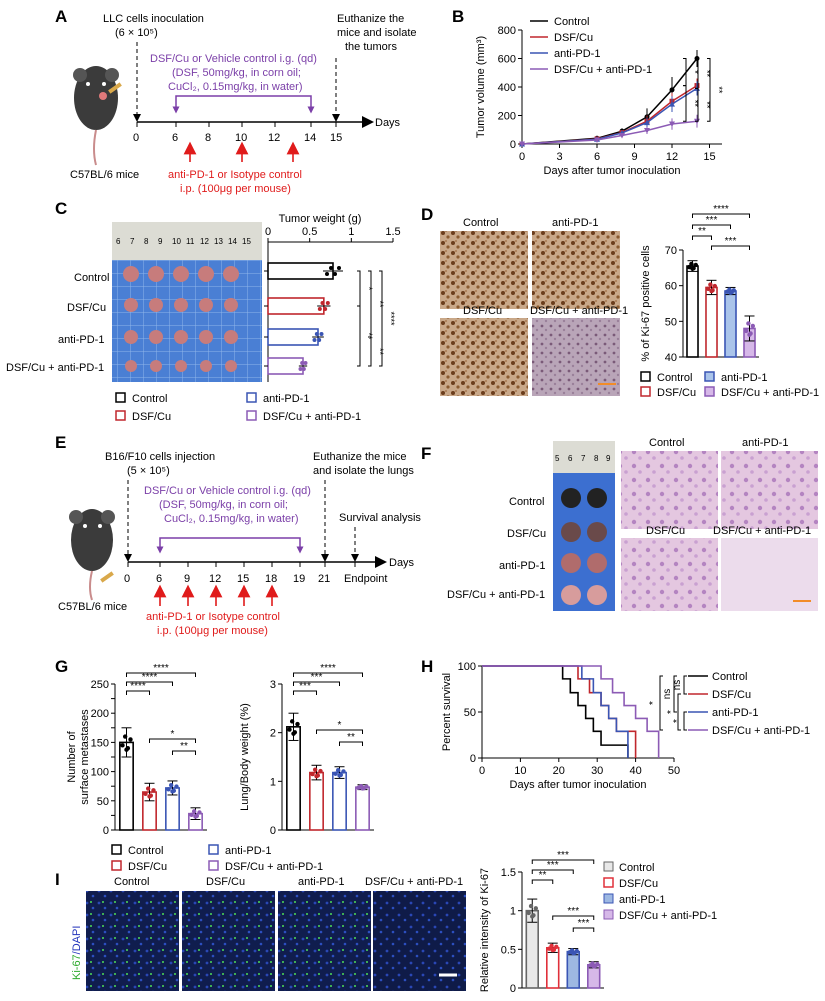 This screenshot has width=825, height=1001. What do you see at coordinates (380, 518) in the screenshot?
I see `e-survival-label: Survival analysis` at bounding box center [380, 518].